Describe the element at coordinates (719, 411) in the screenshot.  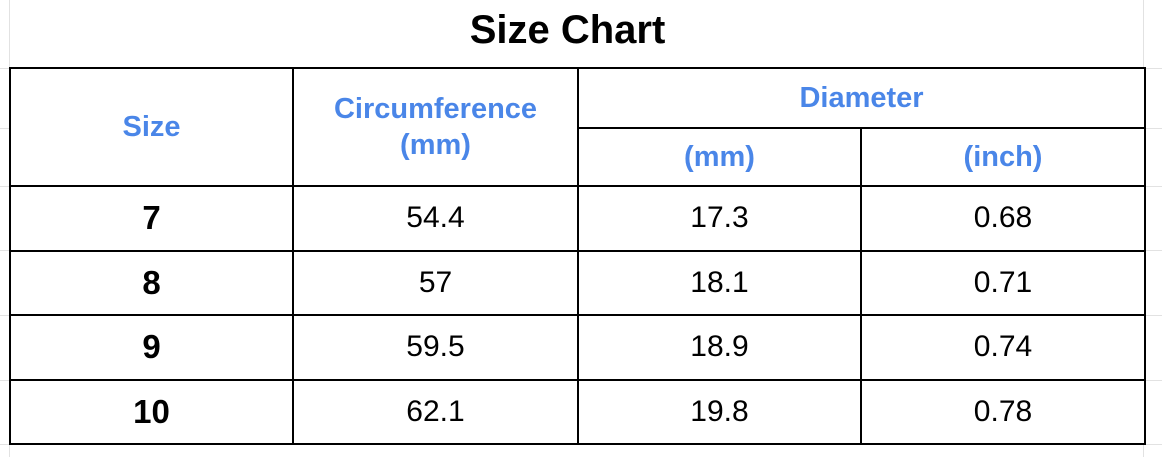
I see `value-cell: 19.8` at that location.